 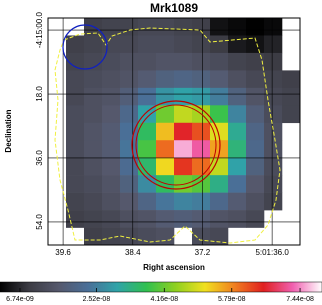 What do you see at coordinates (97, 299) in the screenshot?
I see `colorbar-tick-label: 2.52e-08` at bounding box center [97, 299].